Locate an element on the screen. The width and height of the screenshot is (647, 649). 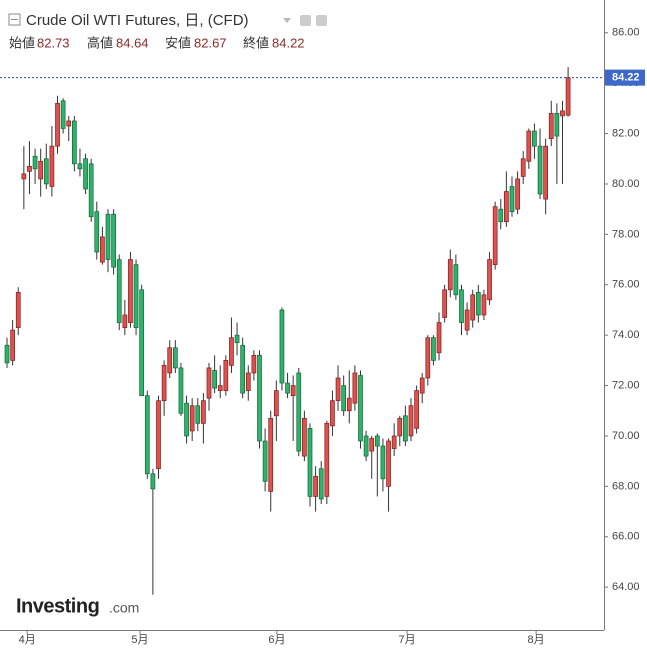
chart-title: Crude Oil WTI Futures, 日, (CFD) is located at coordinates (137, 20).